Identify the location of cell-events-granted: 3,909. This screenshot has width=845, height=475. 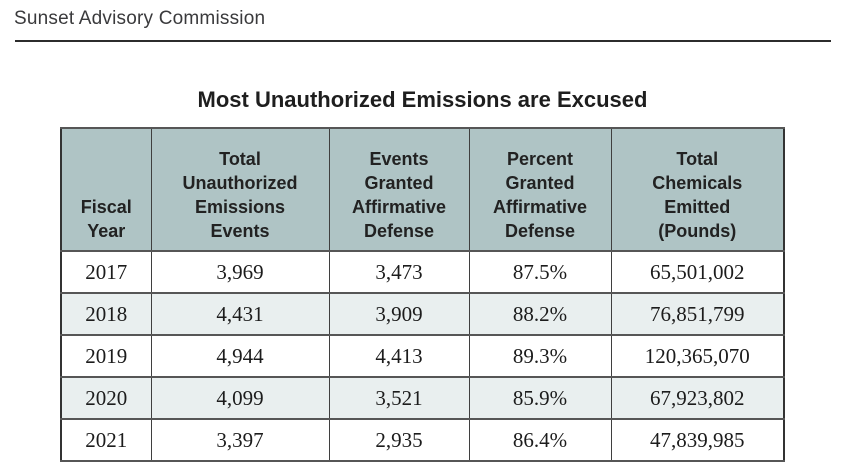
(399, 314).